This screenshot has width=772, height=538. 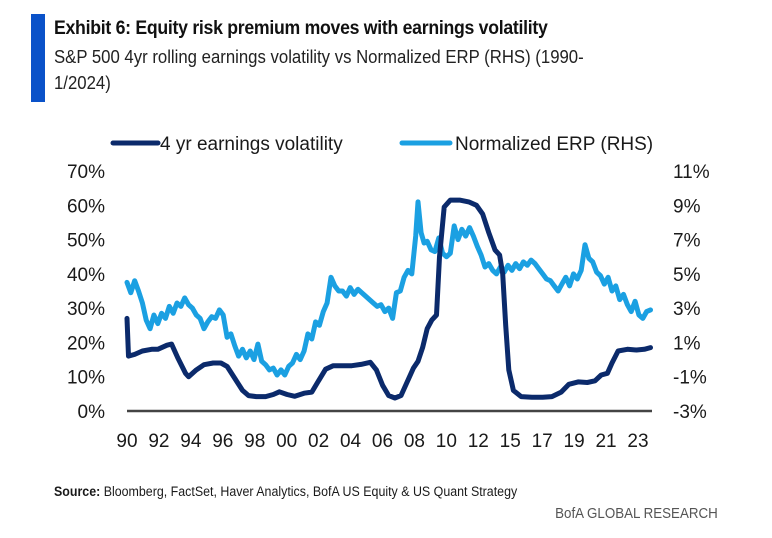 I want to click on x-tick-label: 10, so click(x=446, y=441).